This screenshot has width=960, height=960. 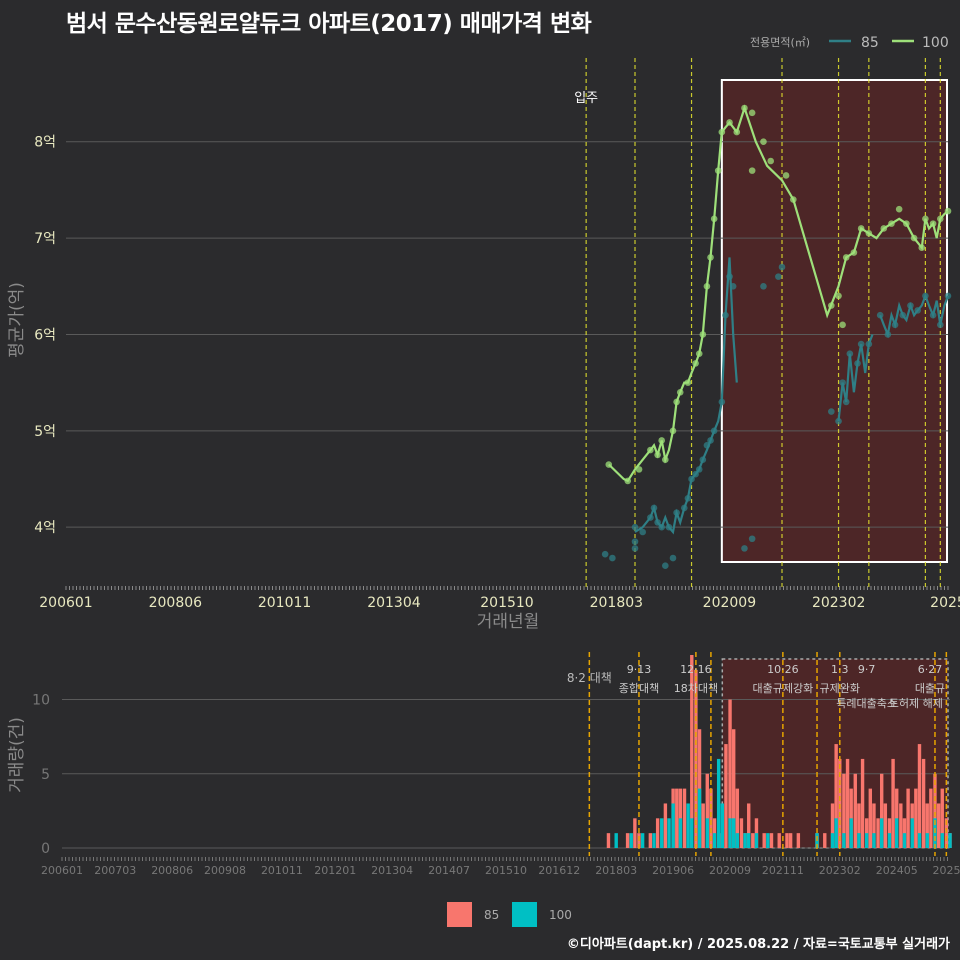 What do you see at coordinates (284, 603) in the screenshot?
I see `x-tick-label: 201011` at bounding box center [284, 603].